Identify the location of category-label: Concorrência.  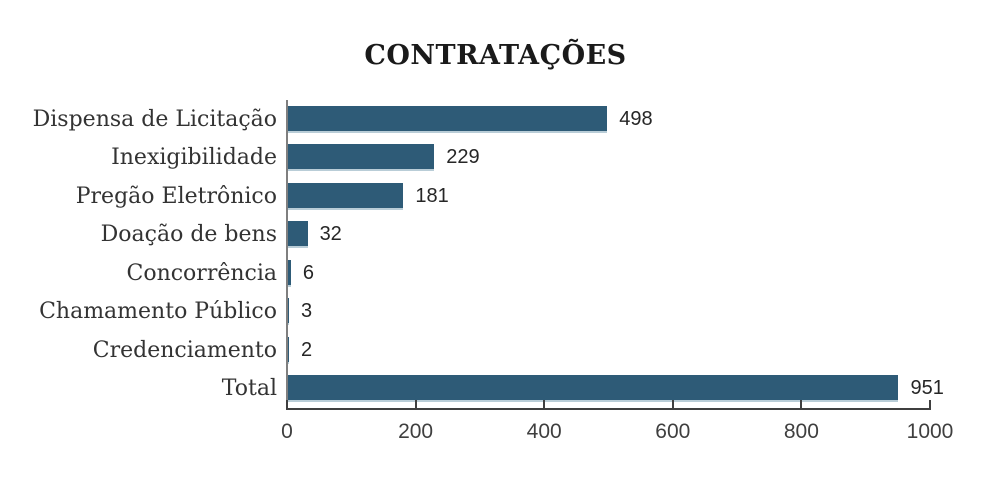
(201, 273).